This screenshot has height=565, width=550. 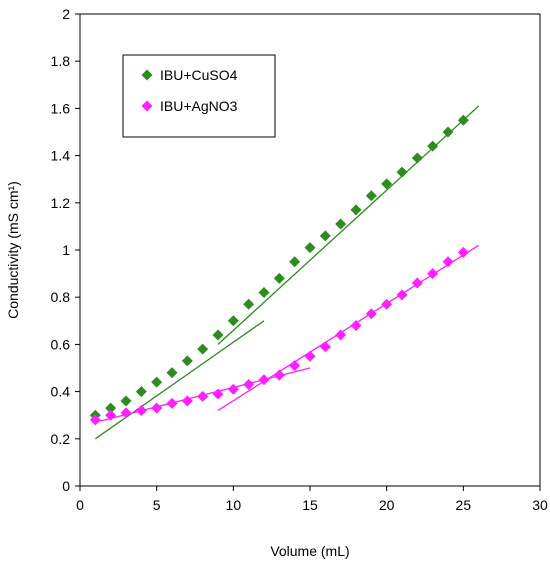 I want to click on x-tick-label: 30, so click(x=540, y=505).